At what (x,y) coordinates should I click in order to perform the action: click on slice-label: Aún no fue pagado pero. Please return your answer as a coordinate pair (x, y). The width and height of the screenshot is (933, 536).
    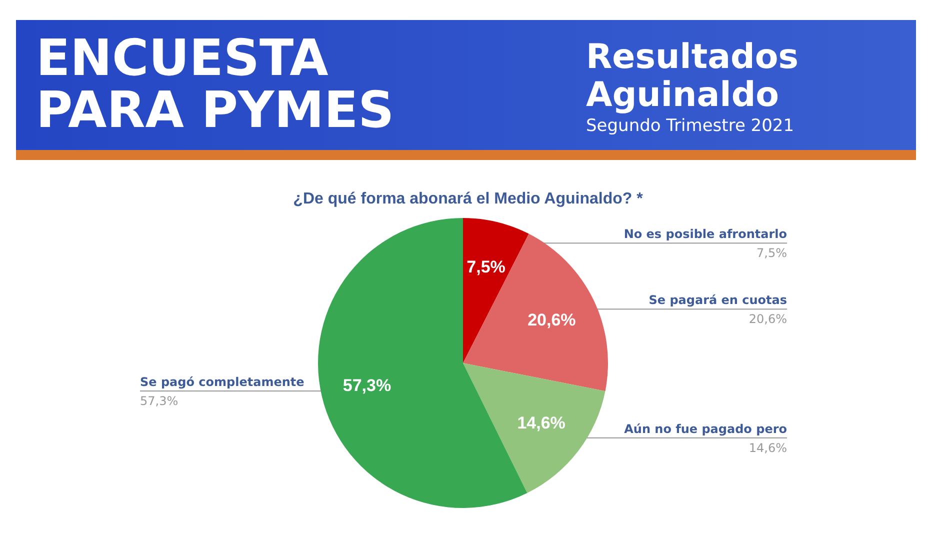
    Looking at the image, I should click on (705, 429).